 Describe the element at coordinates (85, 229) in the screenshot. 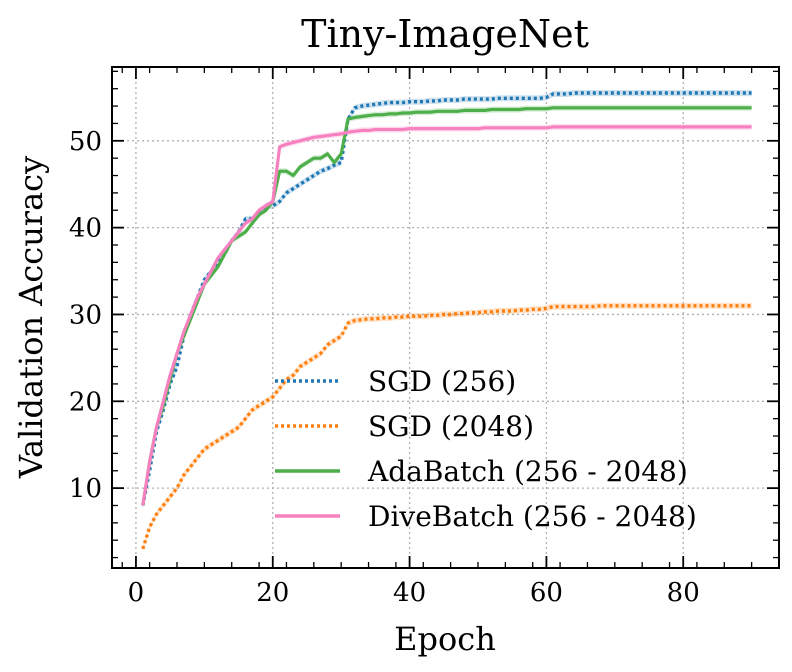

I see `y-tick-label: 40` at that location.